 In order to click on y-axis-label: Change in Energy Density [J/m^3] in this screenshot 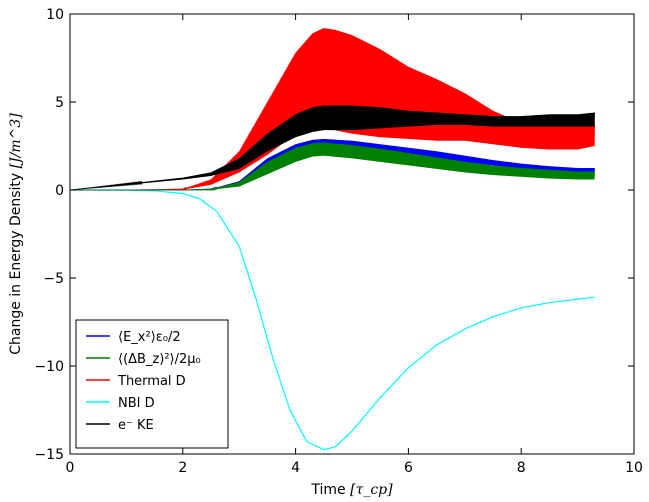, I will do `click(16, 234)`.